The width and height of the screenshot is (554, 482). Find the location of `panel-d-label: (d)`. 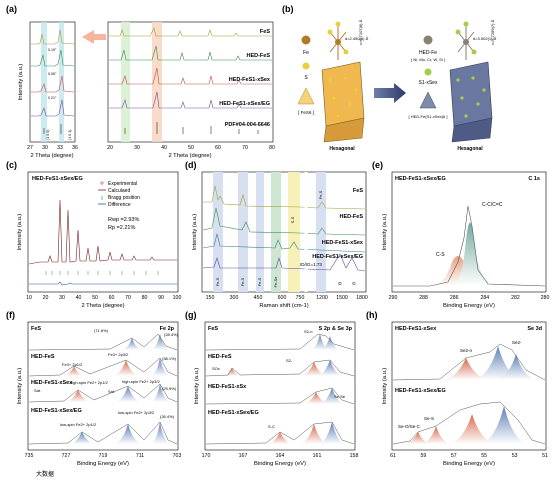

panel-d-label: (d) is located at coordinates (191, 165).